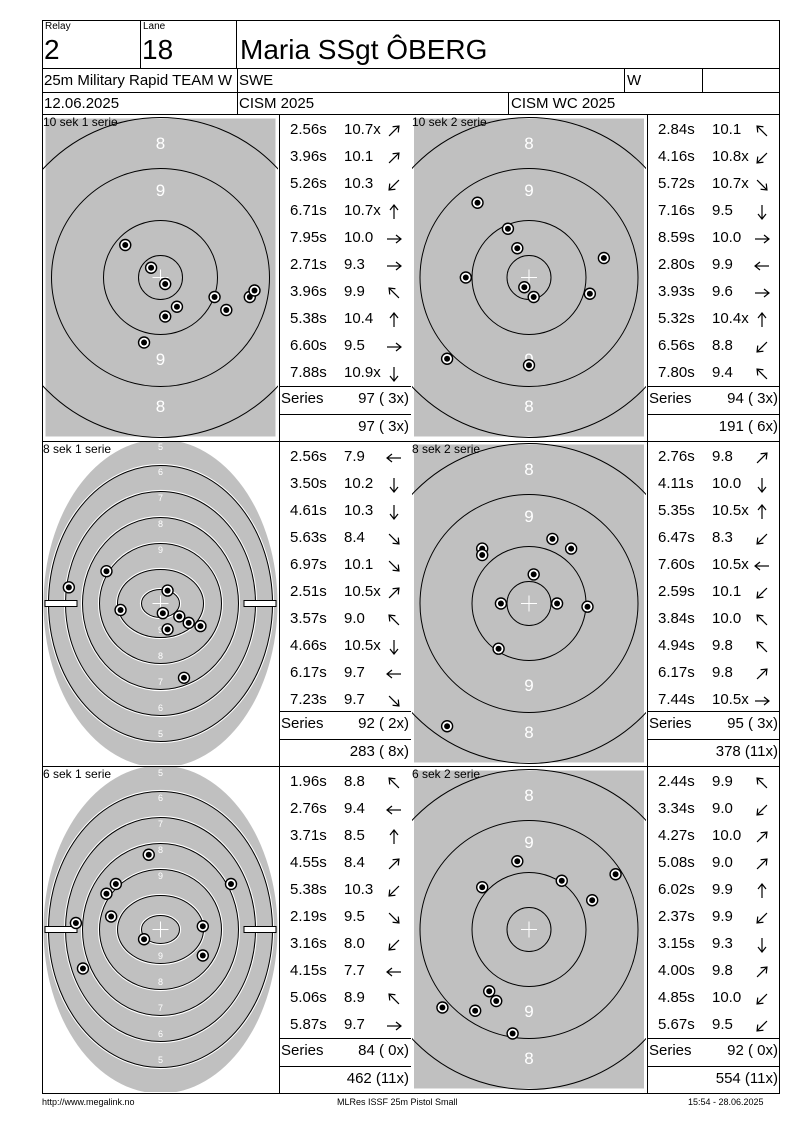  Describe the element at coordinates (345, 863) in the screenshot. I see `shot-row: 4.55s 8.4` at that location.